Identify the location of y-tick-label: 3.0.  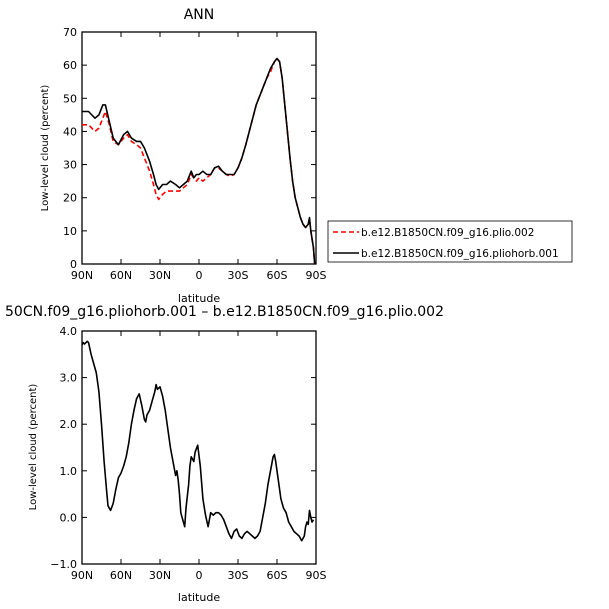
(69, 378).